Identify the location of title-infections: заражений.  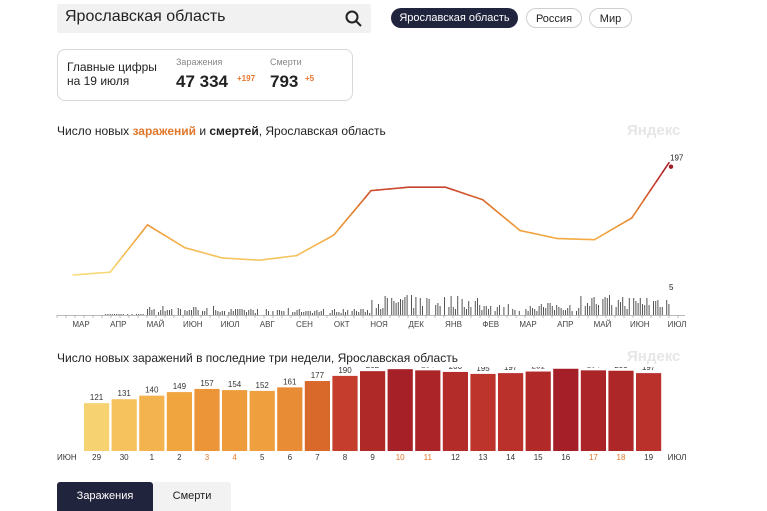
(164, 131).